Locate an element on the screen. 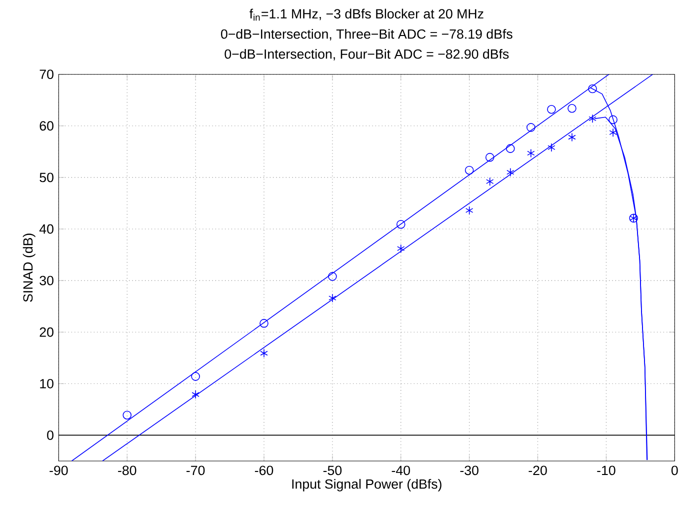 Image resolution: width=683 pixels, height=506 pixels. y-tick-label: 50 is located at coordinates (47, 177).